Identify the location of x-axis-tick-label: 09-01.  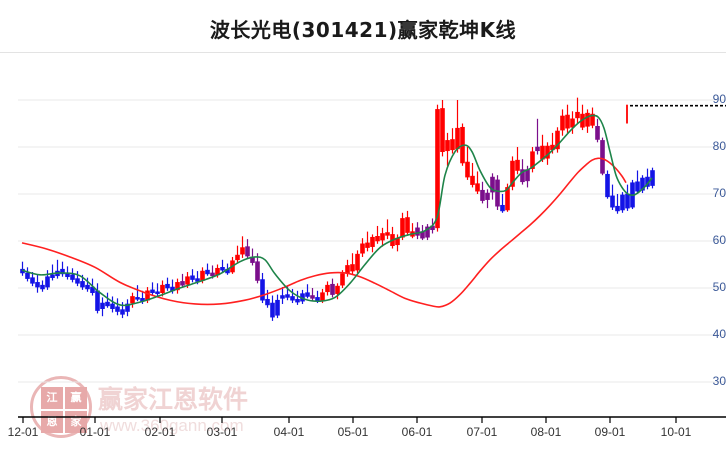
(610, 432).